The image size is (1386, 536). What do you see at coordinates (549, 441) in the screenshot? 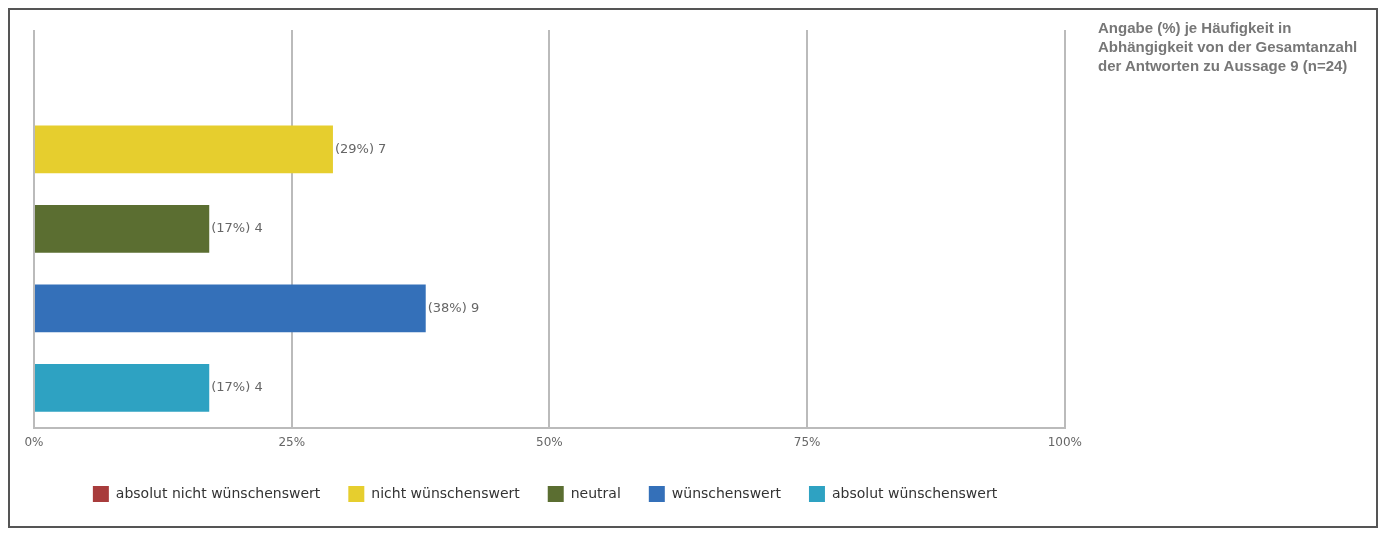
I see `x-tick-label: 50%` at bounding box center [549, 441].